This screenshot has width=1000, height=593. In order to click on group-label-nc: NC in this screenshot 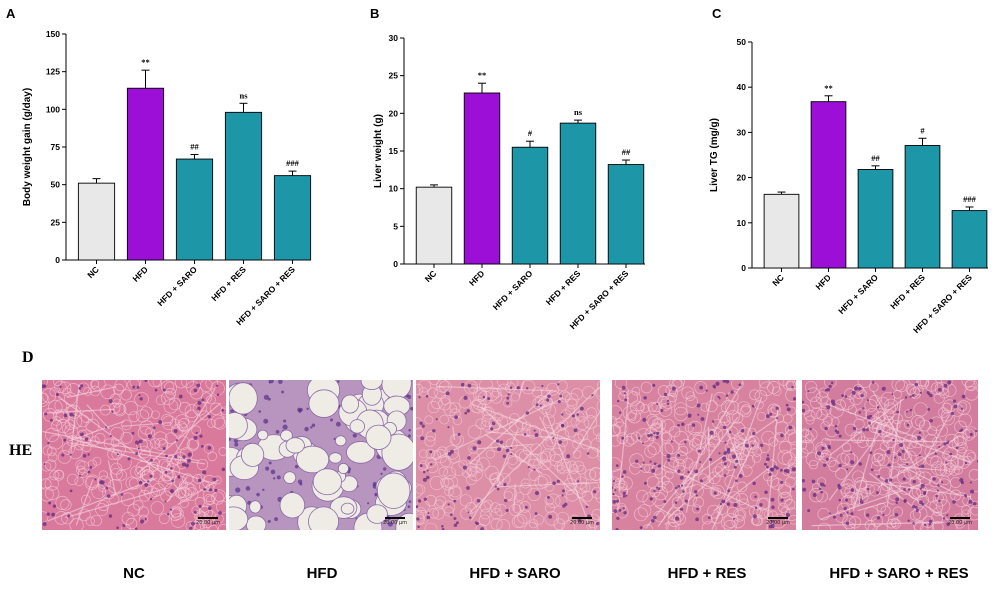, I will do `click(134, 573)`.